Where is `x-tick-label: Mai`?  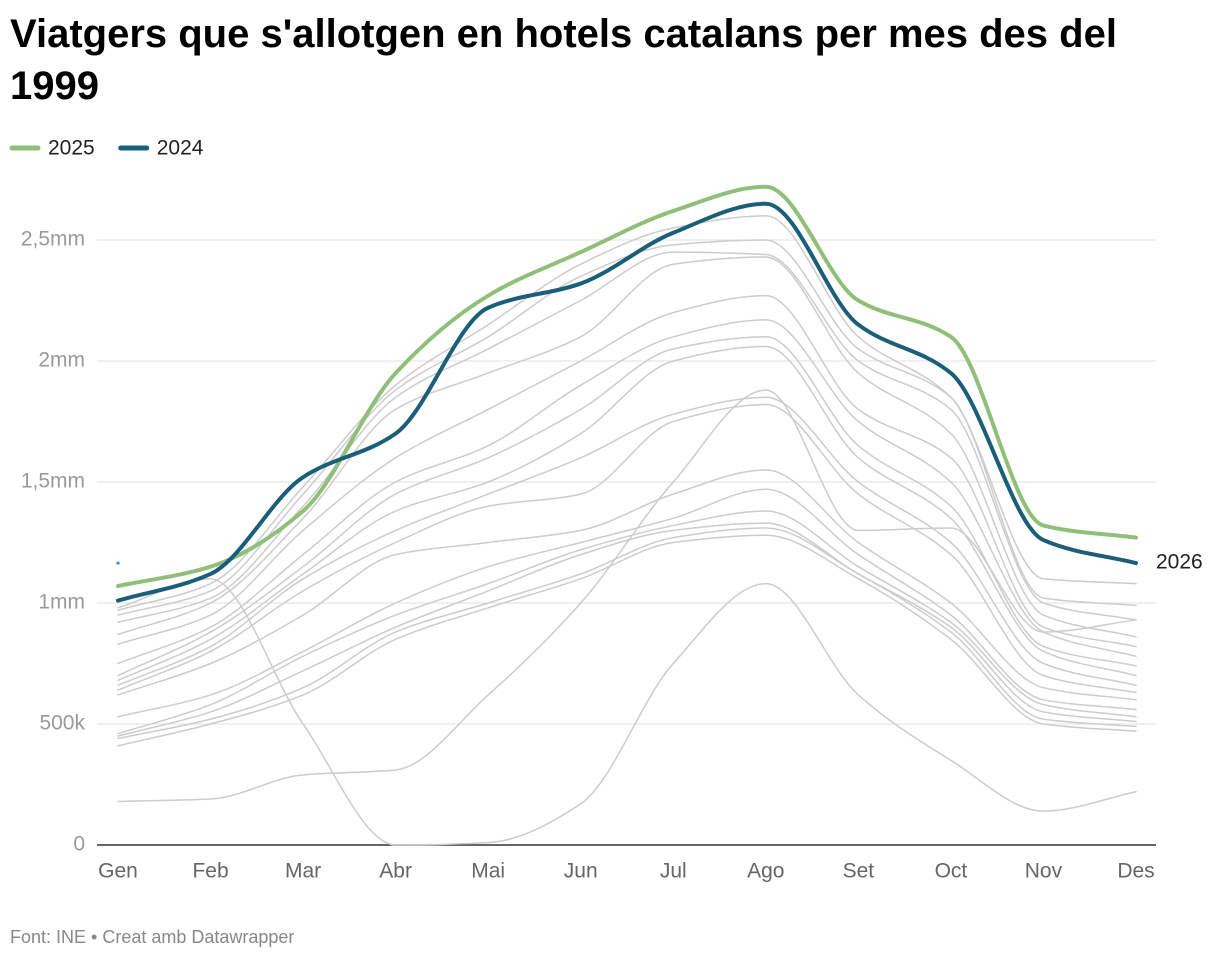
x-tick-label: Mai is located at coordinates (488, 871).